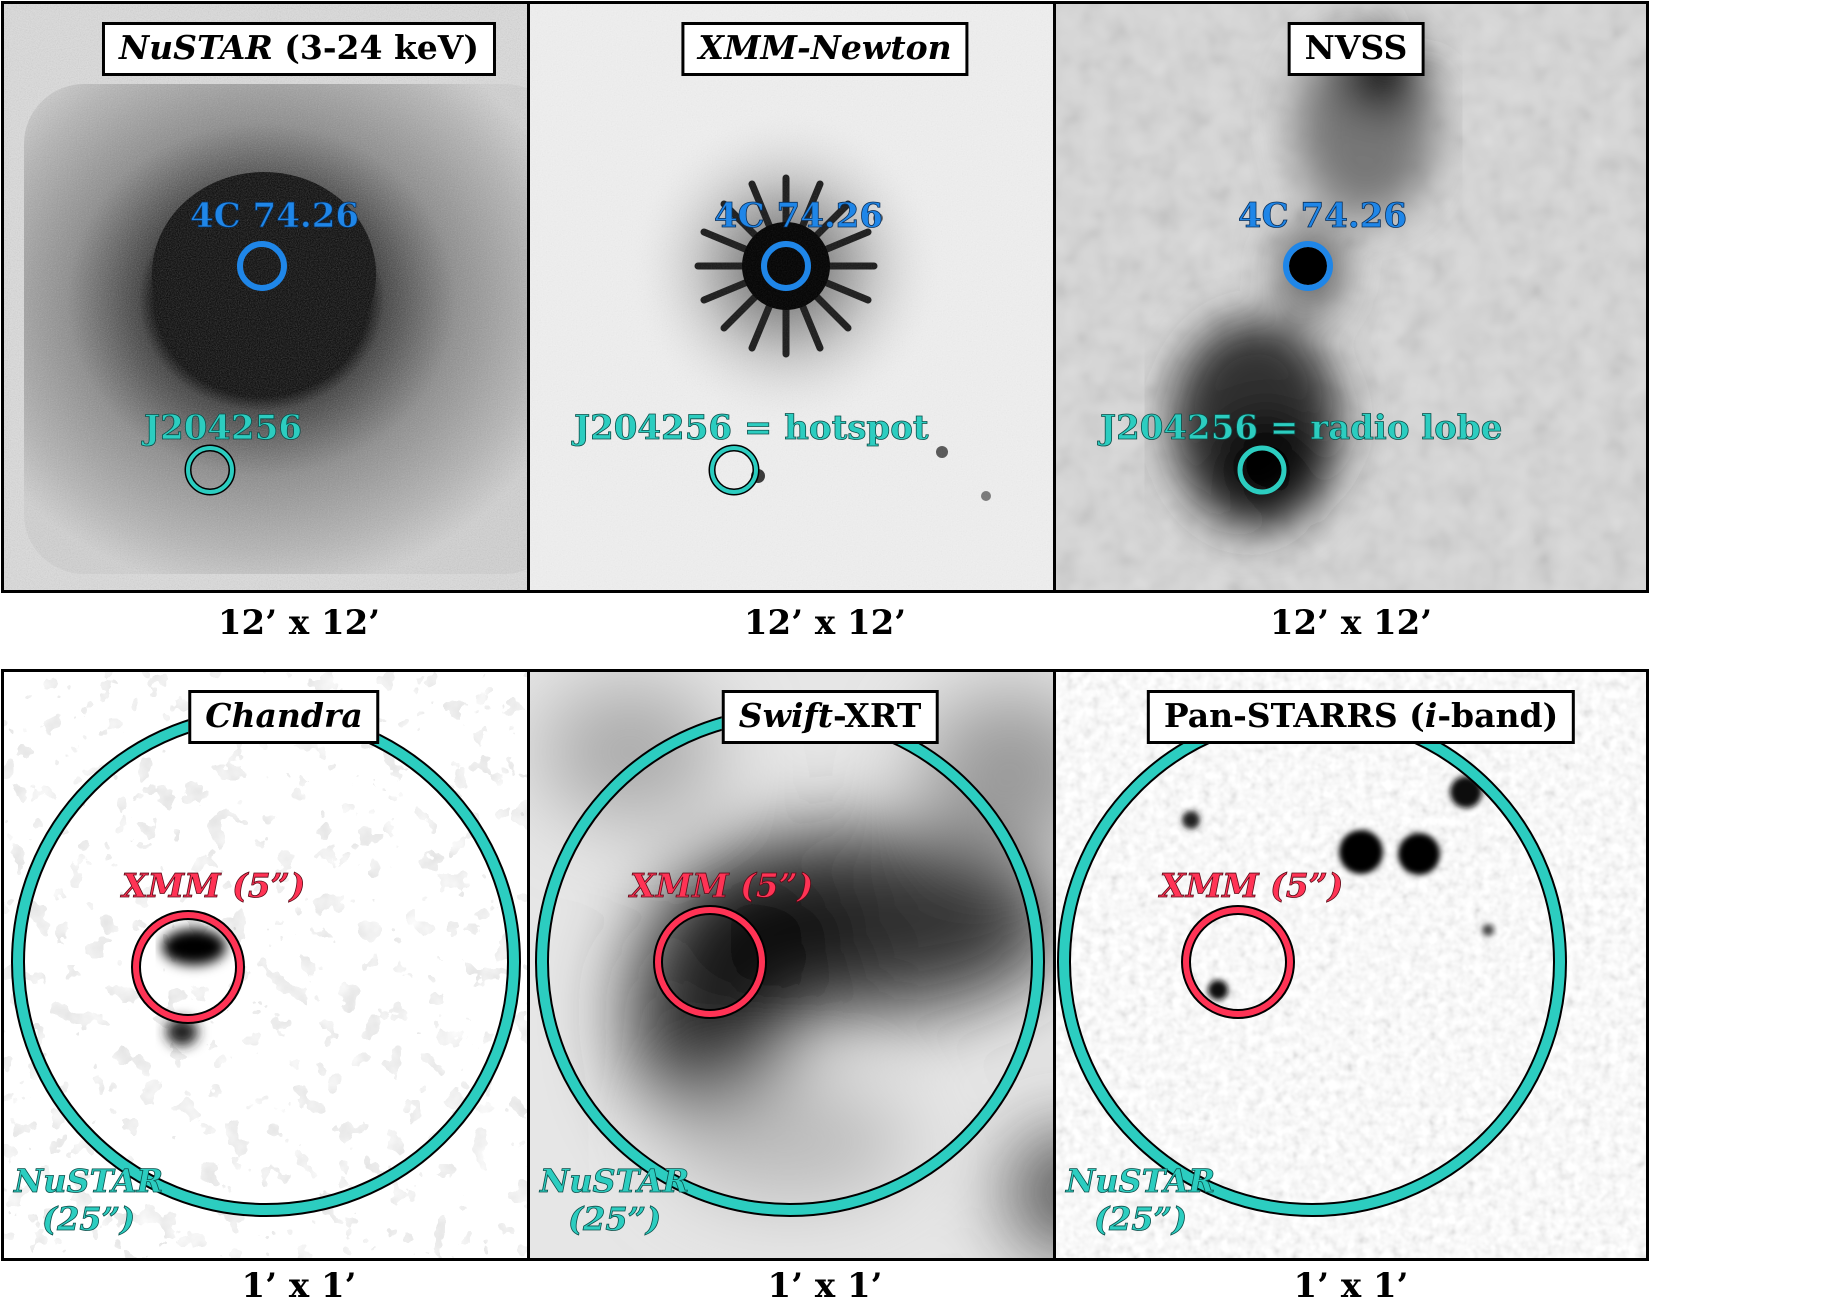 This screenshot has height=1311, width=1821. What do you see at coordinates (299, 49) in the screenshot?
I see `panel-title: NuSTAR (3-24 keV)` at bounding box center [299, 49].